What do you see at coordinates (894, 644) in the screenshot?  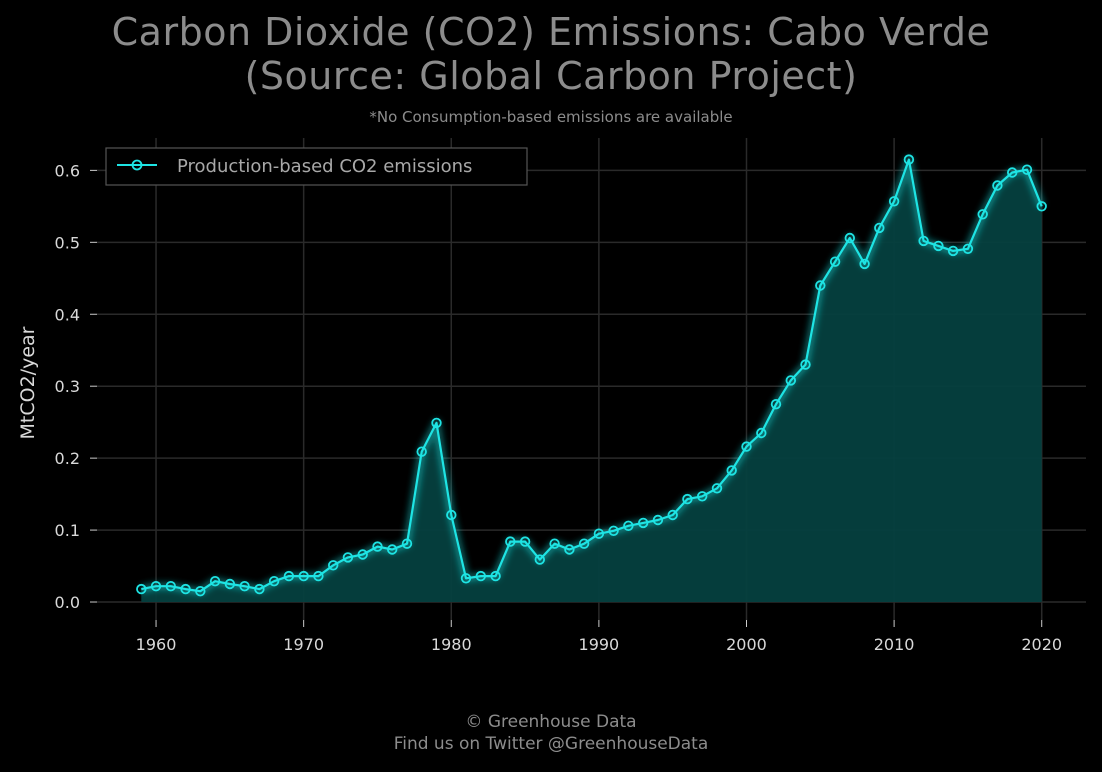 I see `x-tick-label: 2010` at bounding box center [894, 644].